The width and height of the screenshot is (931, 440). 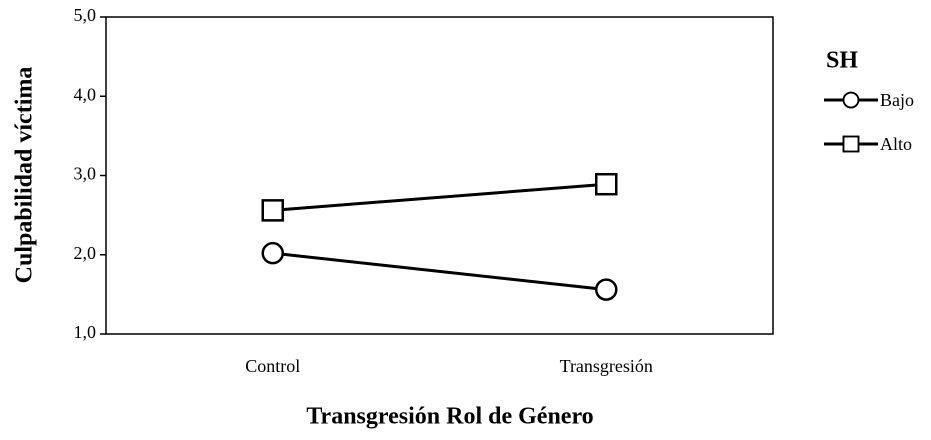 I want to click on y-axis-label: Culpabilidad víctima, so click(x=25, y=175).